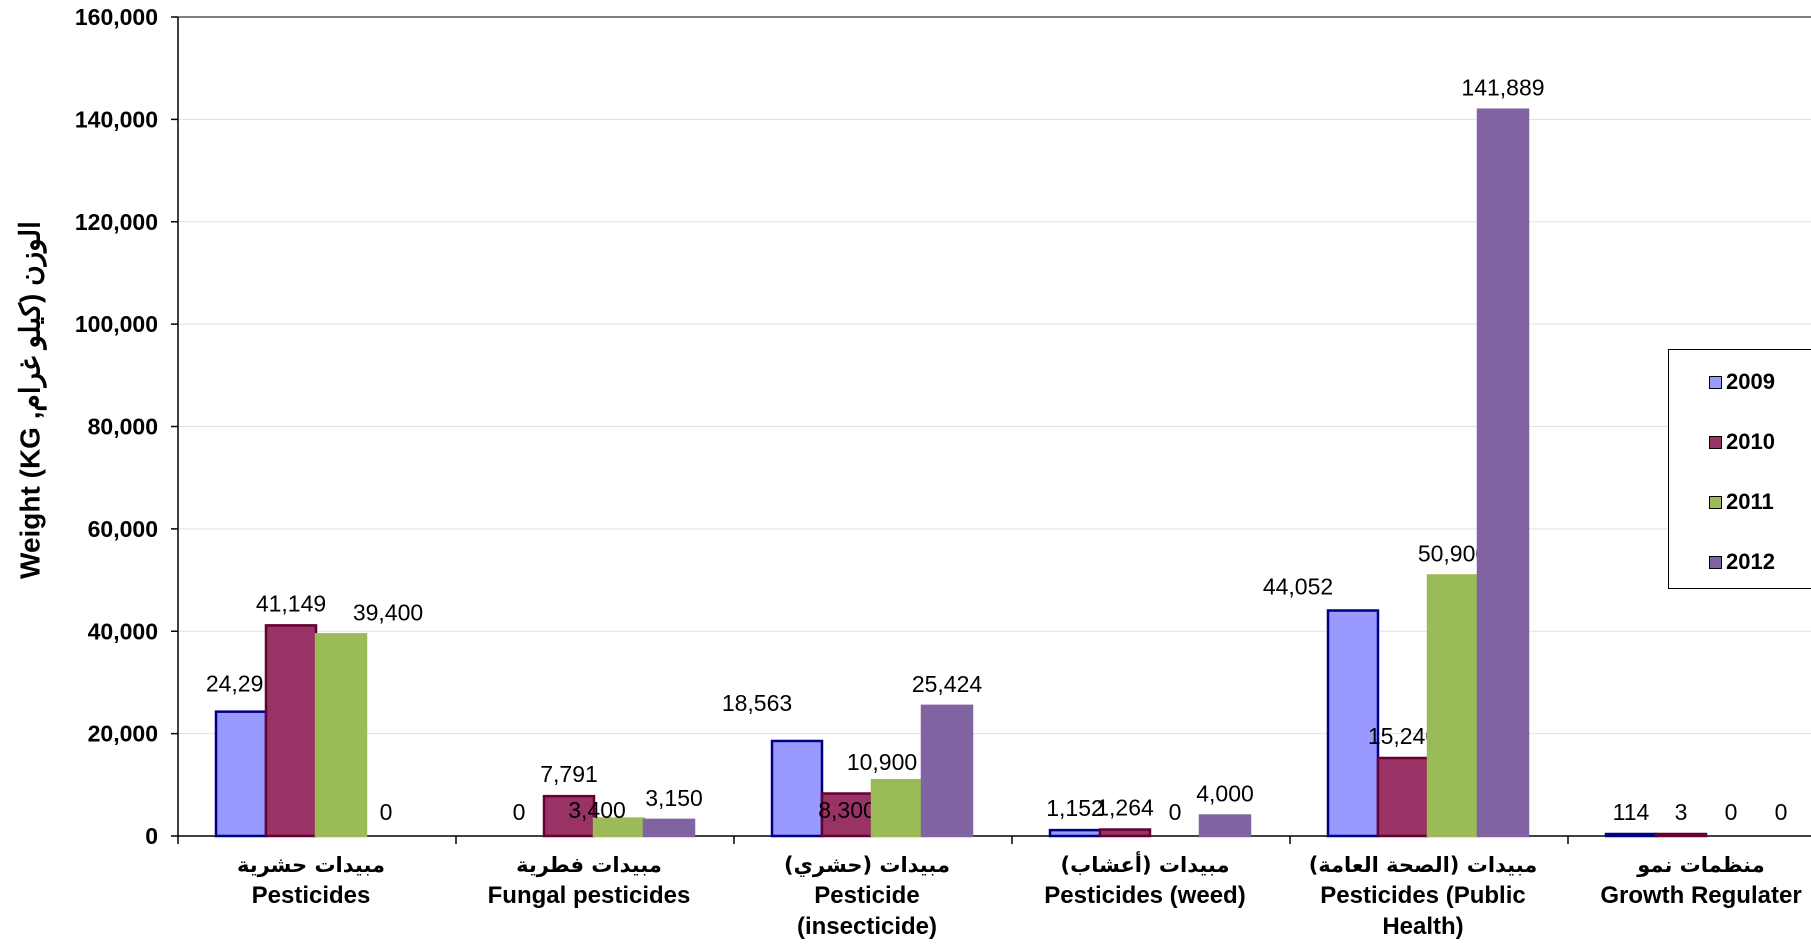 This screenshot has width=1811, height=944. Describe the element at coordinates (1125, 808) in the screenshot. I see `data-label: 1,264` at that location.